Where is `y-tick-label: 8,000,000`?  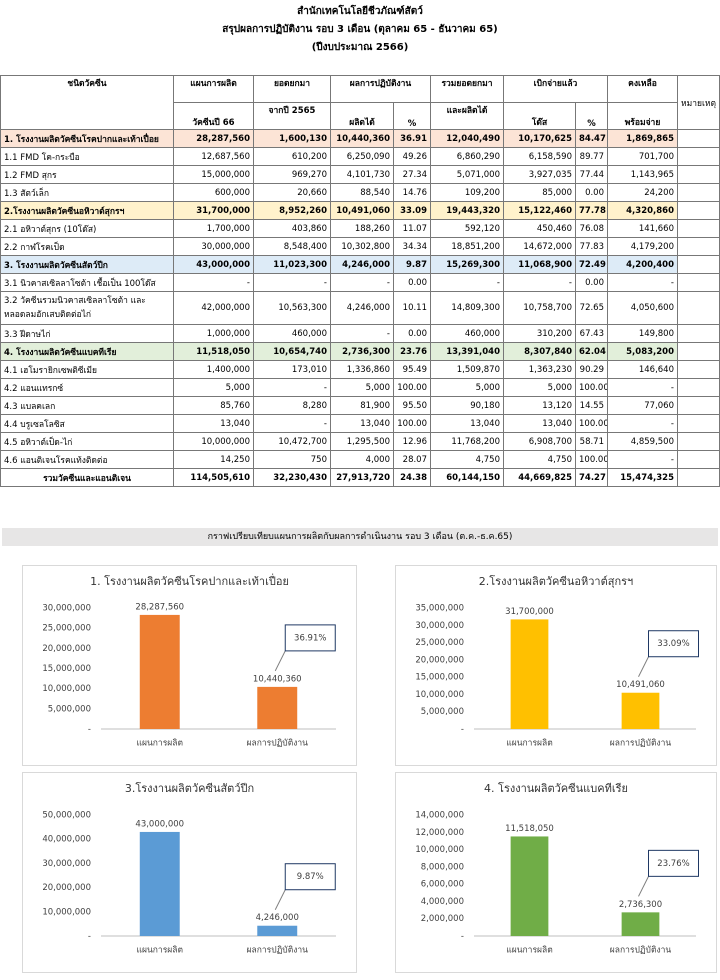
y-tick-label: 8,000,000 is located at coordinates (442, 867).